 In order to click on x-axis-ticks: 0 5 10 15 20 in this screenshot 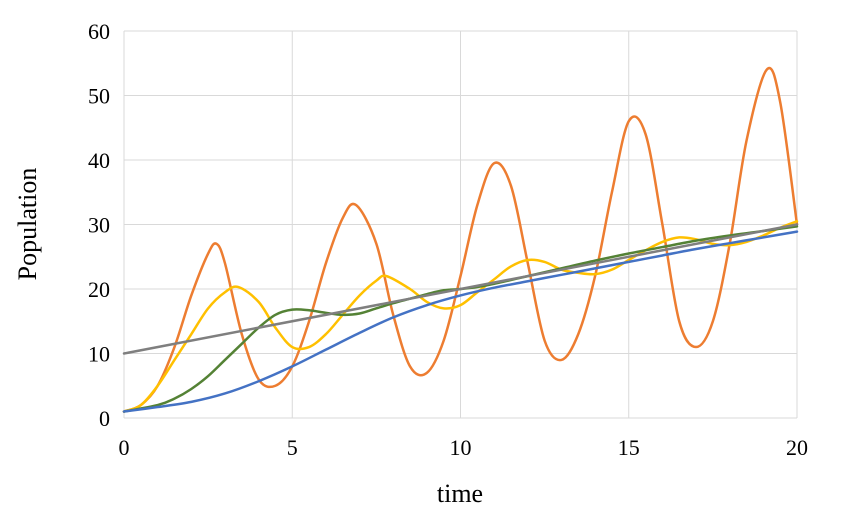, I will do `click(464, 447)`.